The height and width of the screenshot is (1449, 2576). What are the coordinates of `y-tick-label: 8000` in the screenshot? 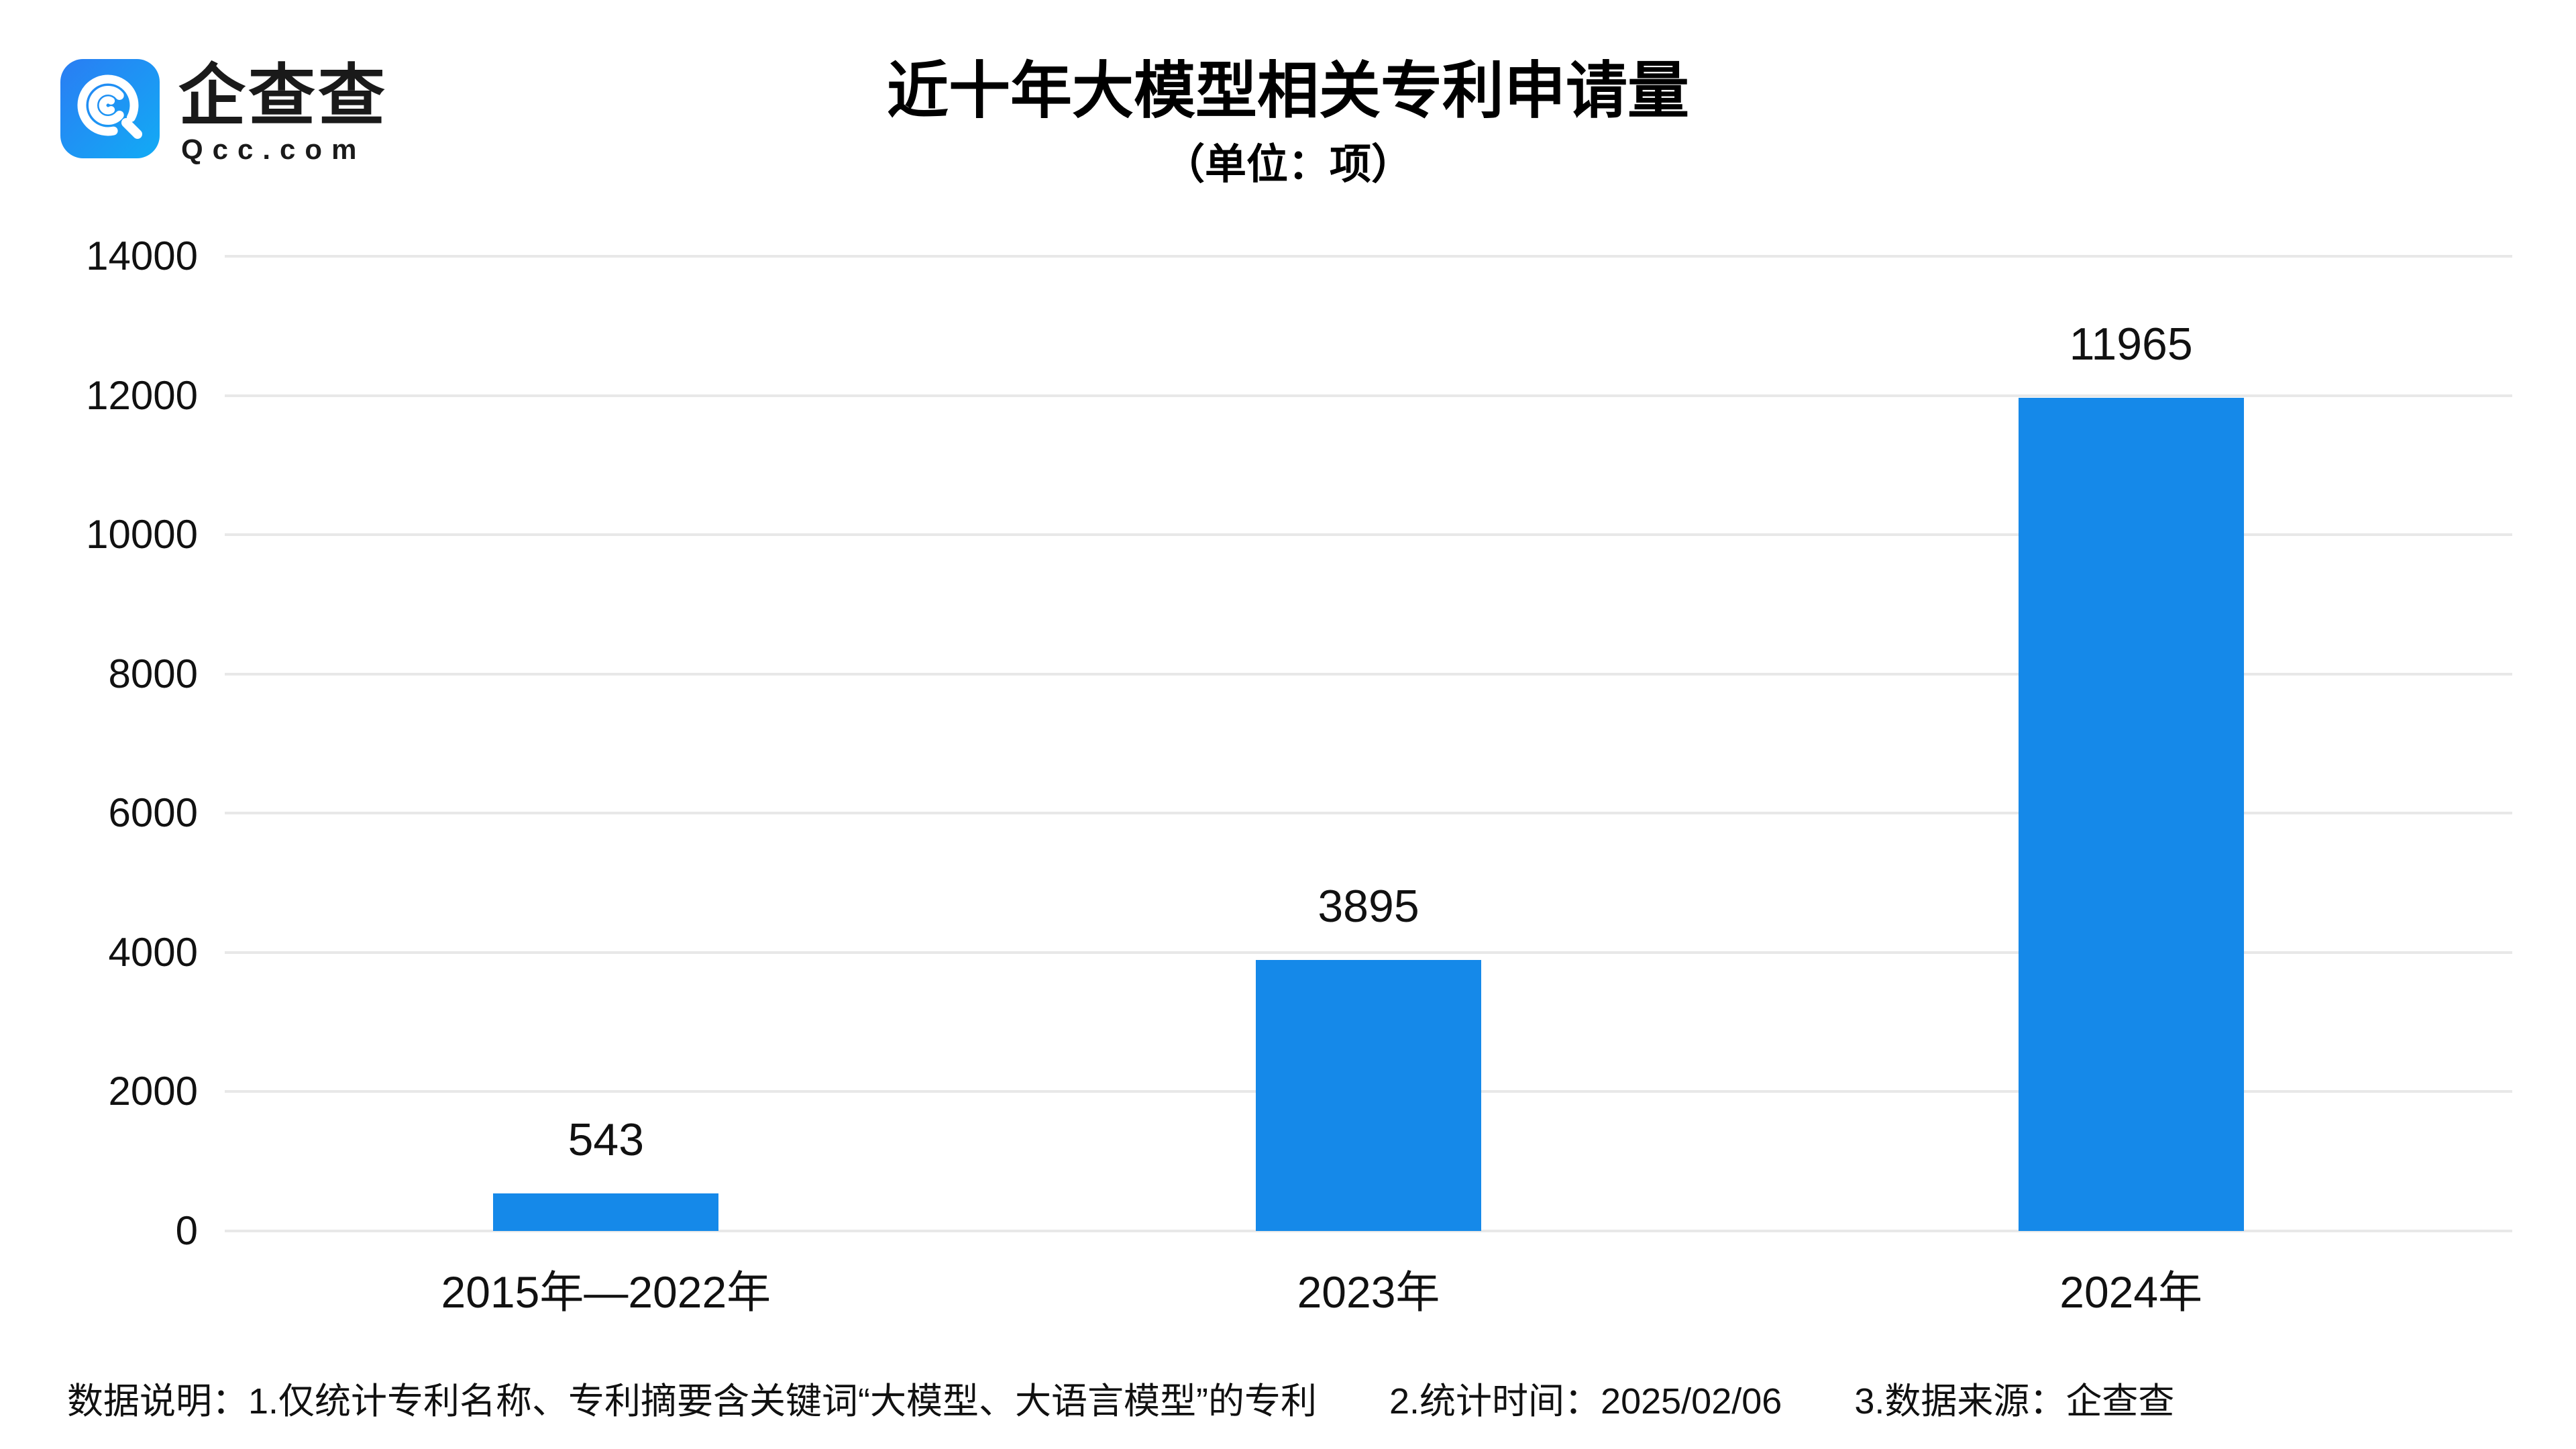 It's located at (153, 673).